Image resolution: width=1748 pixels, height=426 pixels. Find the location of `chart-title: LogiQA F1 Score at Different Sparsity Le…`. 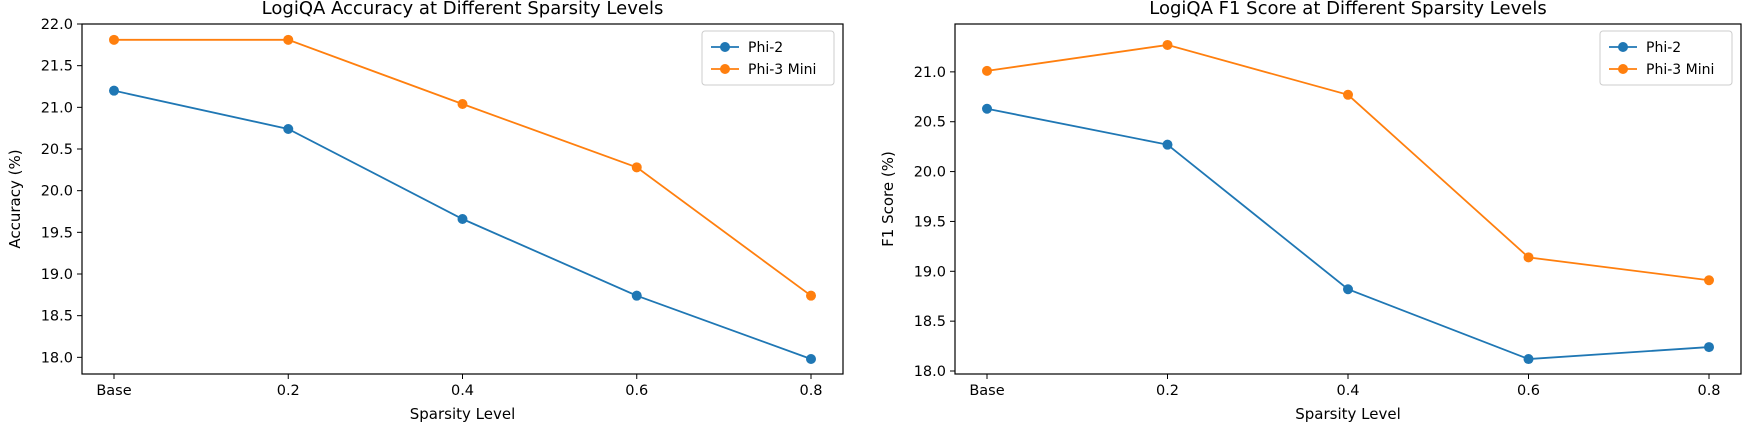

chart-title: LogiQA F1 Score at Different Sparsity Le… is located at coordinates (1347, 9).